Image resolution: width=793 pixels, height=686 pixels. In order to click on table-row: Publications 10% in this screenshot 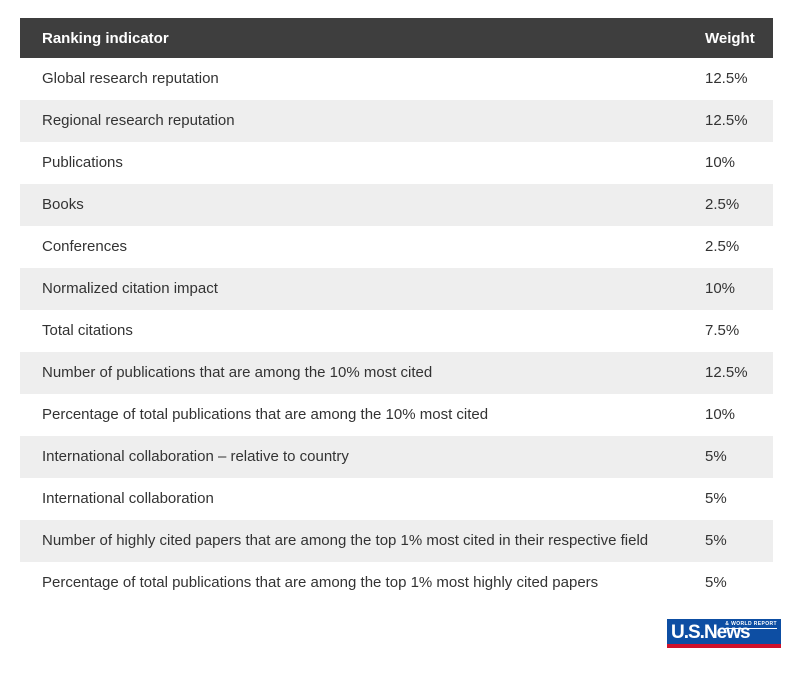, I will do `click(396, 163)`.